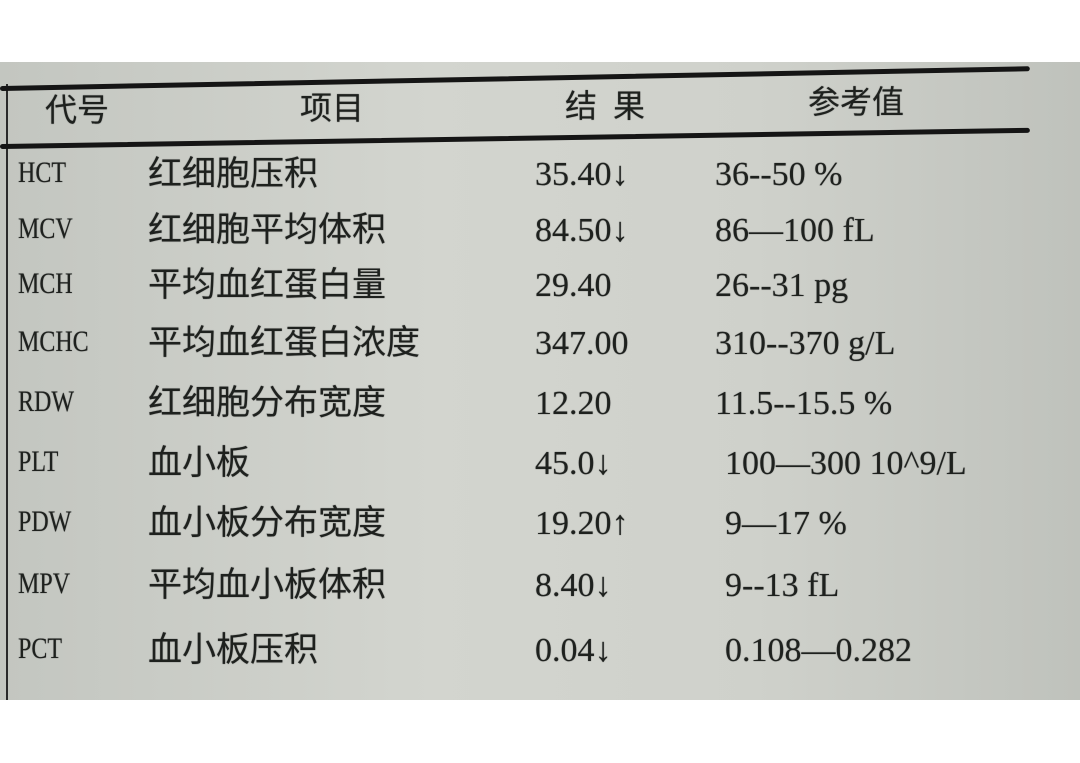  What do you see at coordinates (846, 463) in the screenshot?
I see `cell-reference: 100—300 10^9/L` at bounding box center [846, 463].